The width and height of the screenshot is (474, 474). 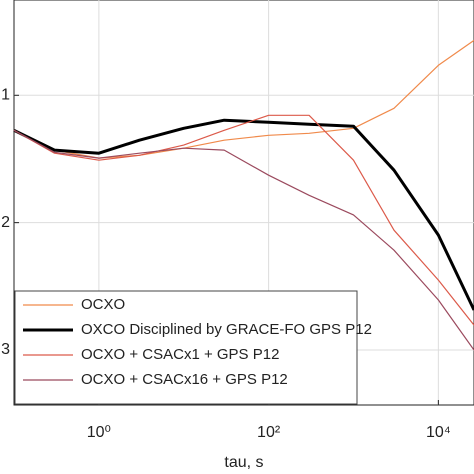 I want to click on legend-label: OCXO + CSACx16 + GPS P12, so click(x=184, y=379).